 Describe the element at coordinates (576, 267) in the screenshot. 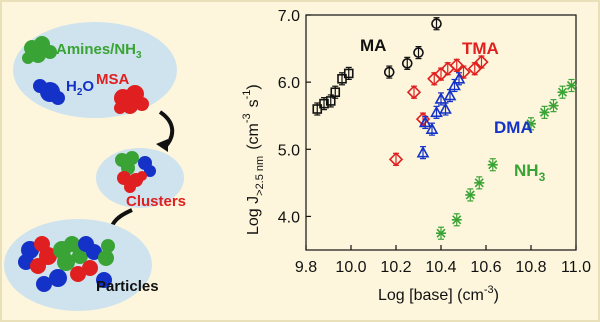

I see `x-tick-label: 11.0` at that location.